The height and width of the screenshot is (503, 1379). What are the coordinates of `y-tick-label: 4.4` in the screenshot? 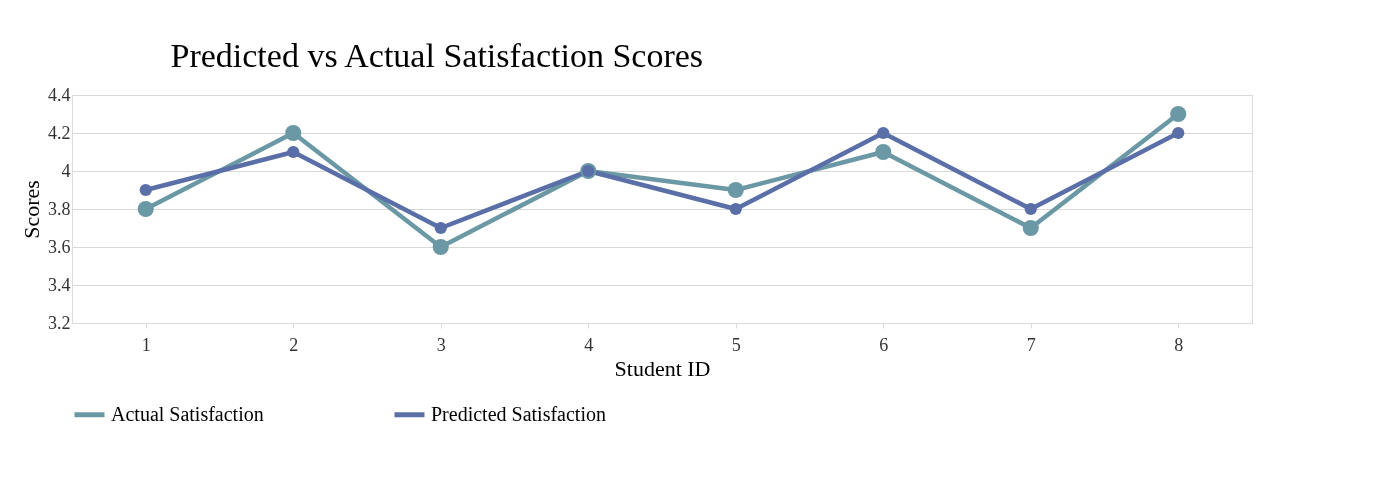 It's located at (59, 94).